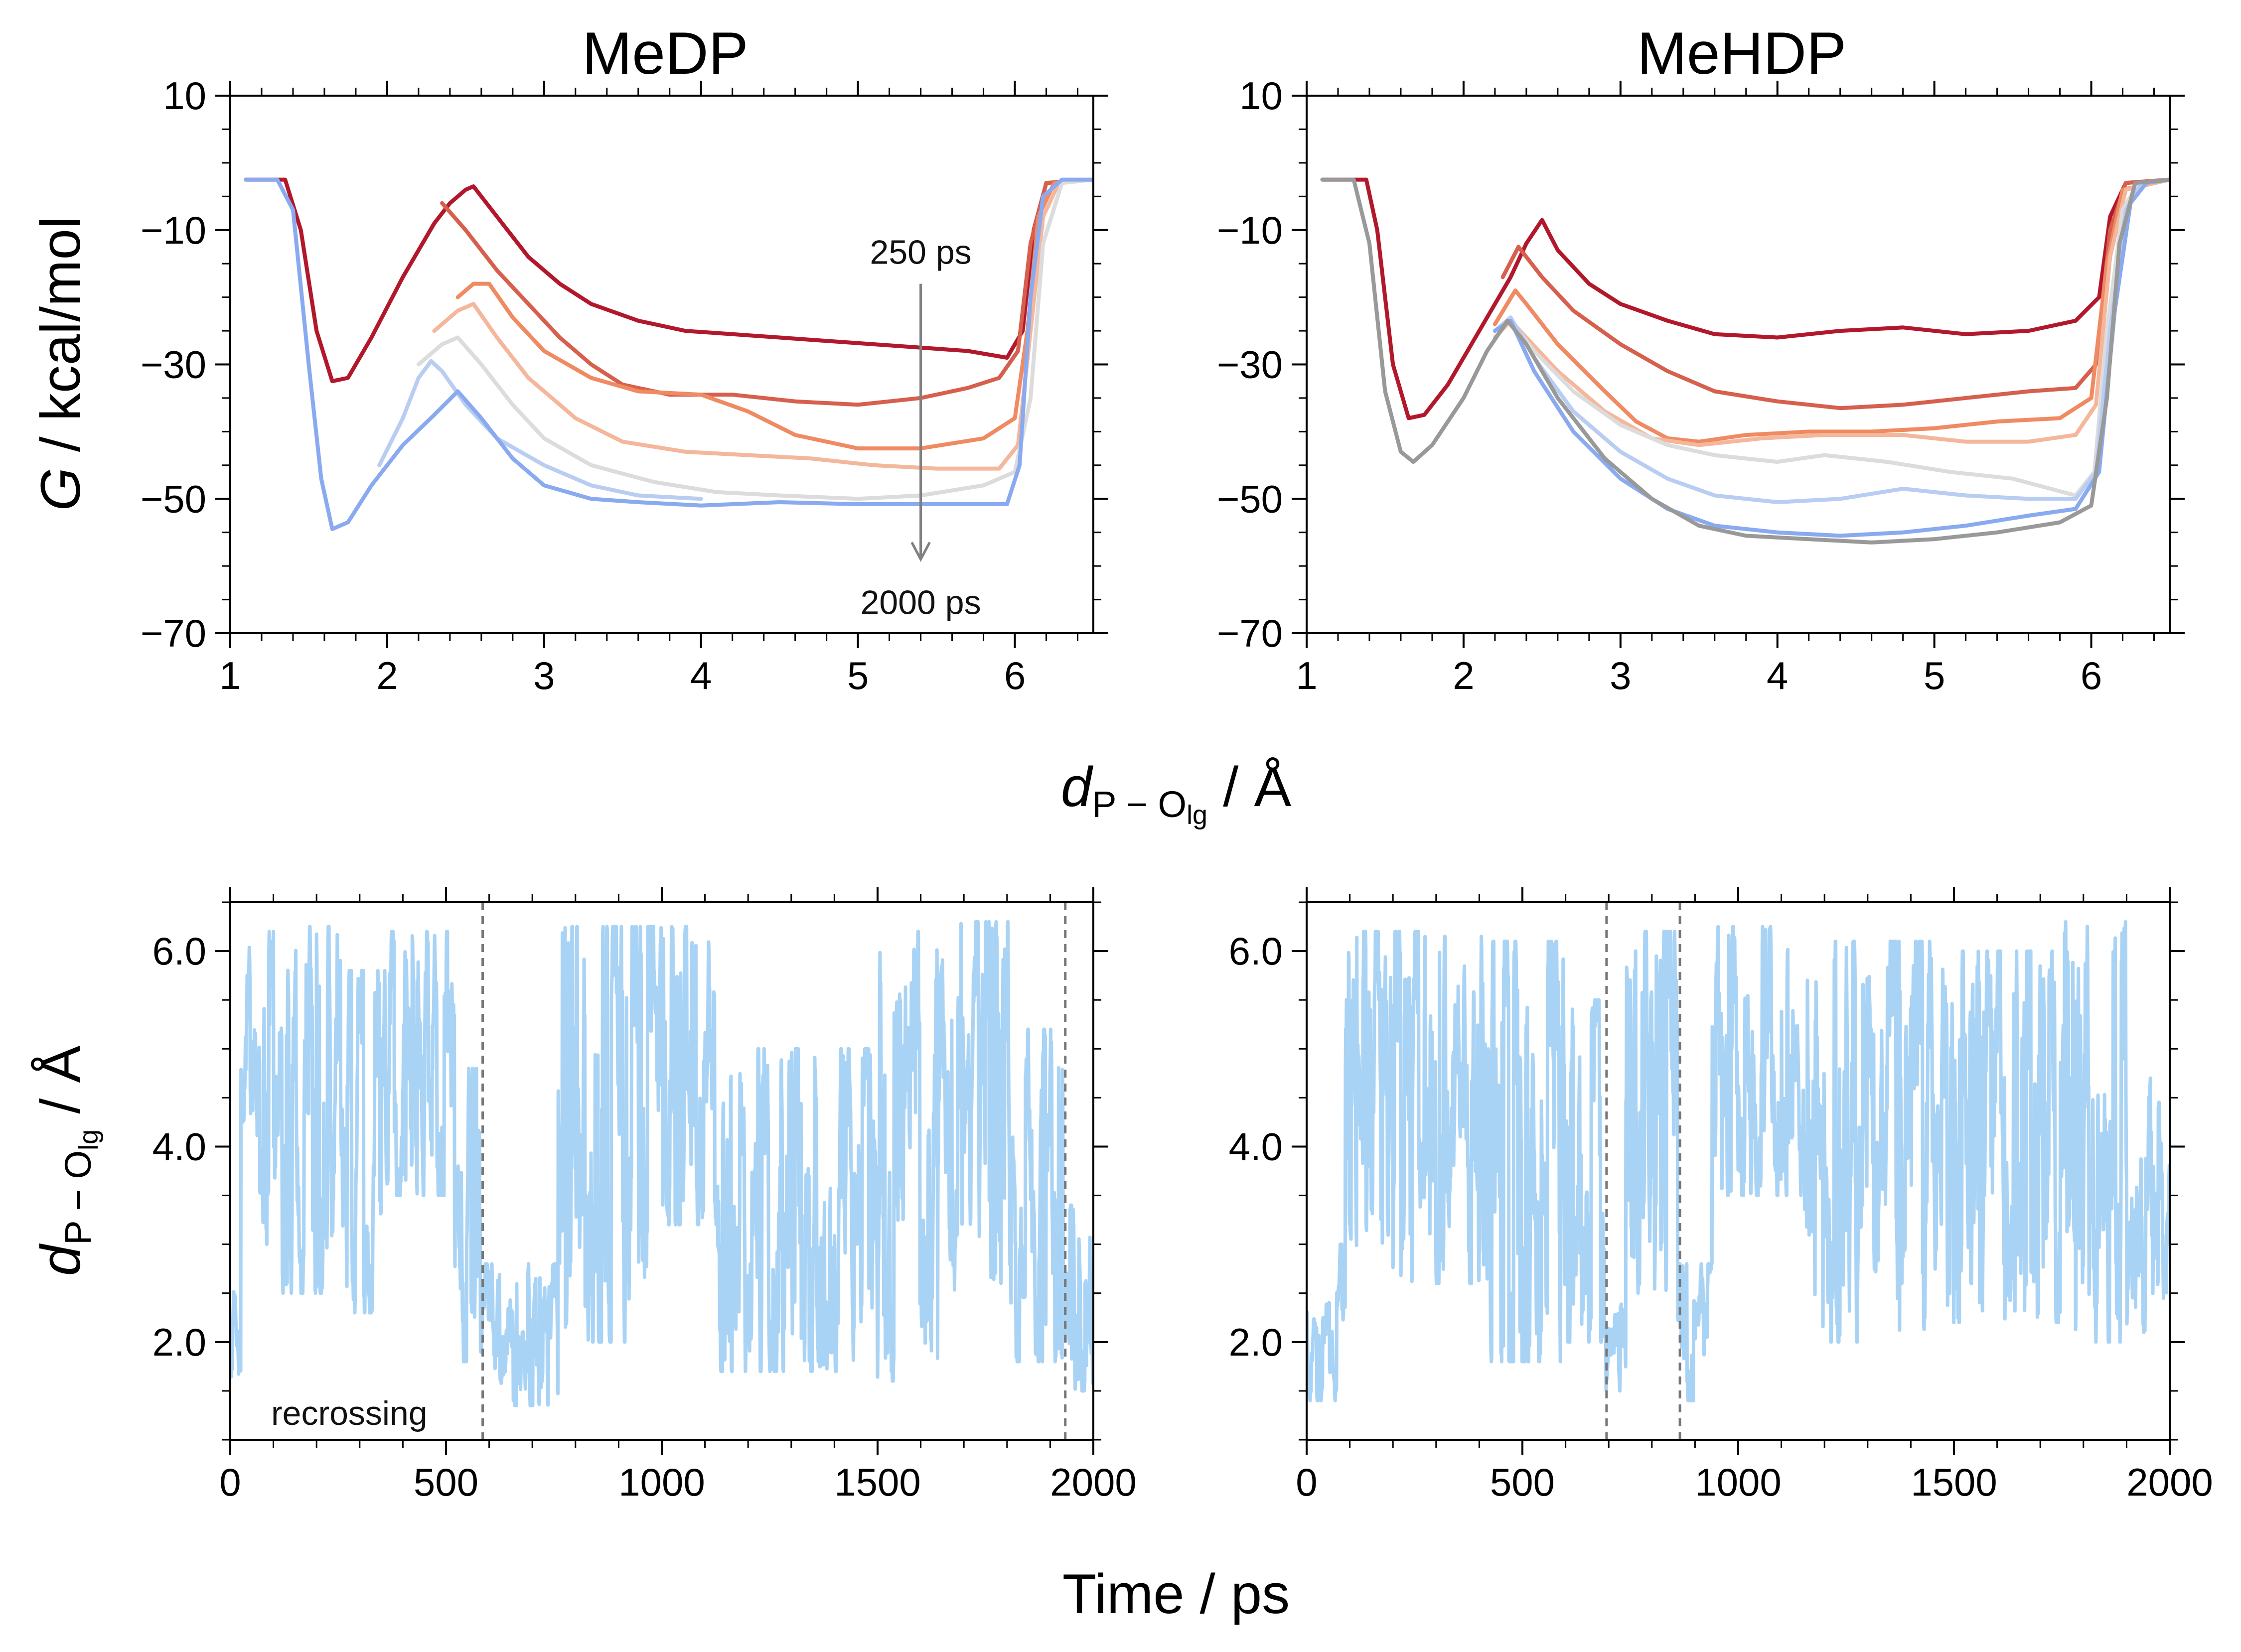 This screenshot has height=1652, width=2241. Describe the element at coordinates (1197, 815) in the screenshot. I see `top-x-axis-subsub: lg` at that location.